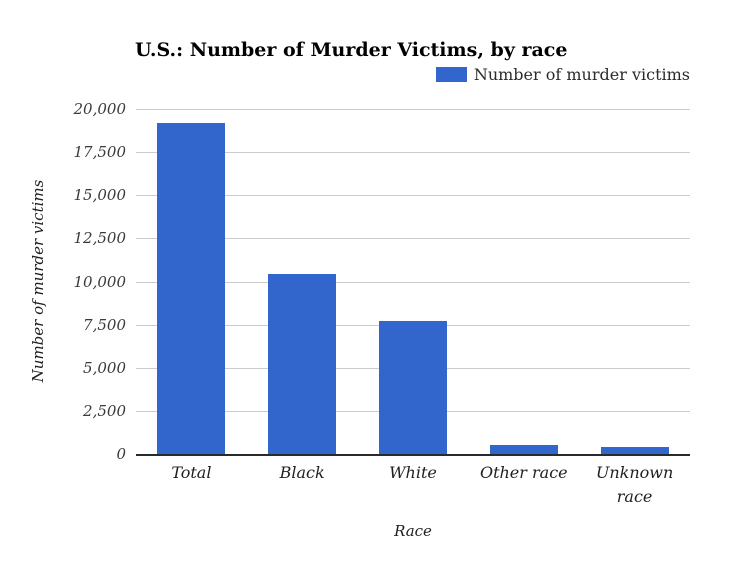 This screenshot has width=750, height=563. I want to click on y-tick-label: 0, so click(121, 454).